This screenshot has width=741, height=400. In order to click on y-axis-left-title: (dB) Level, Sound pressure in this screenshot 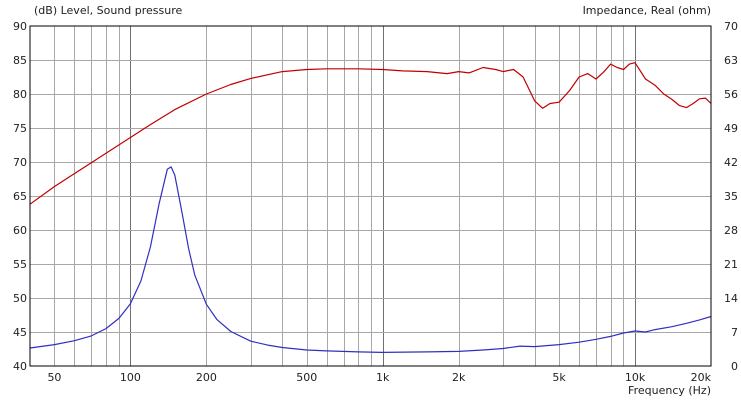, I will do `click(108, 10)`.